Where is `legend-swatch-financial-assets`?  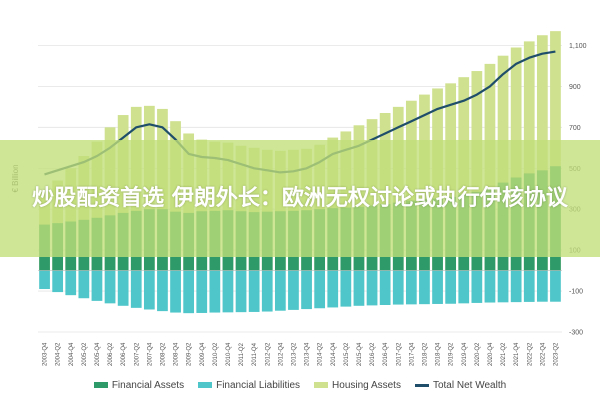
legend-swatch-financial-assets is located at coordinates (100, 385).